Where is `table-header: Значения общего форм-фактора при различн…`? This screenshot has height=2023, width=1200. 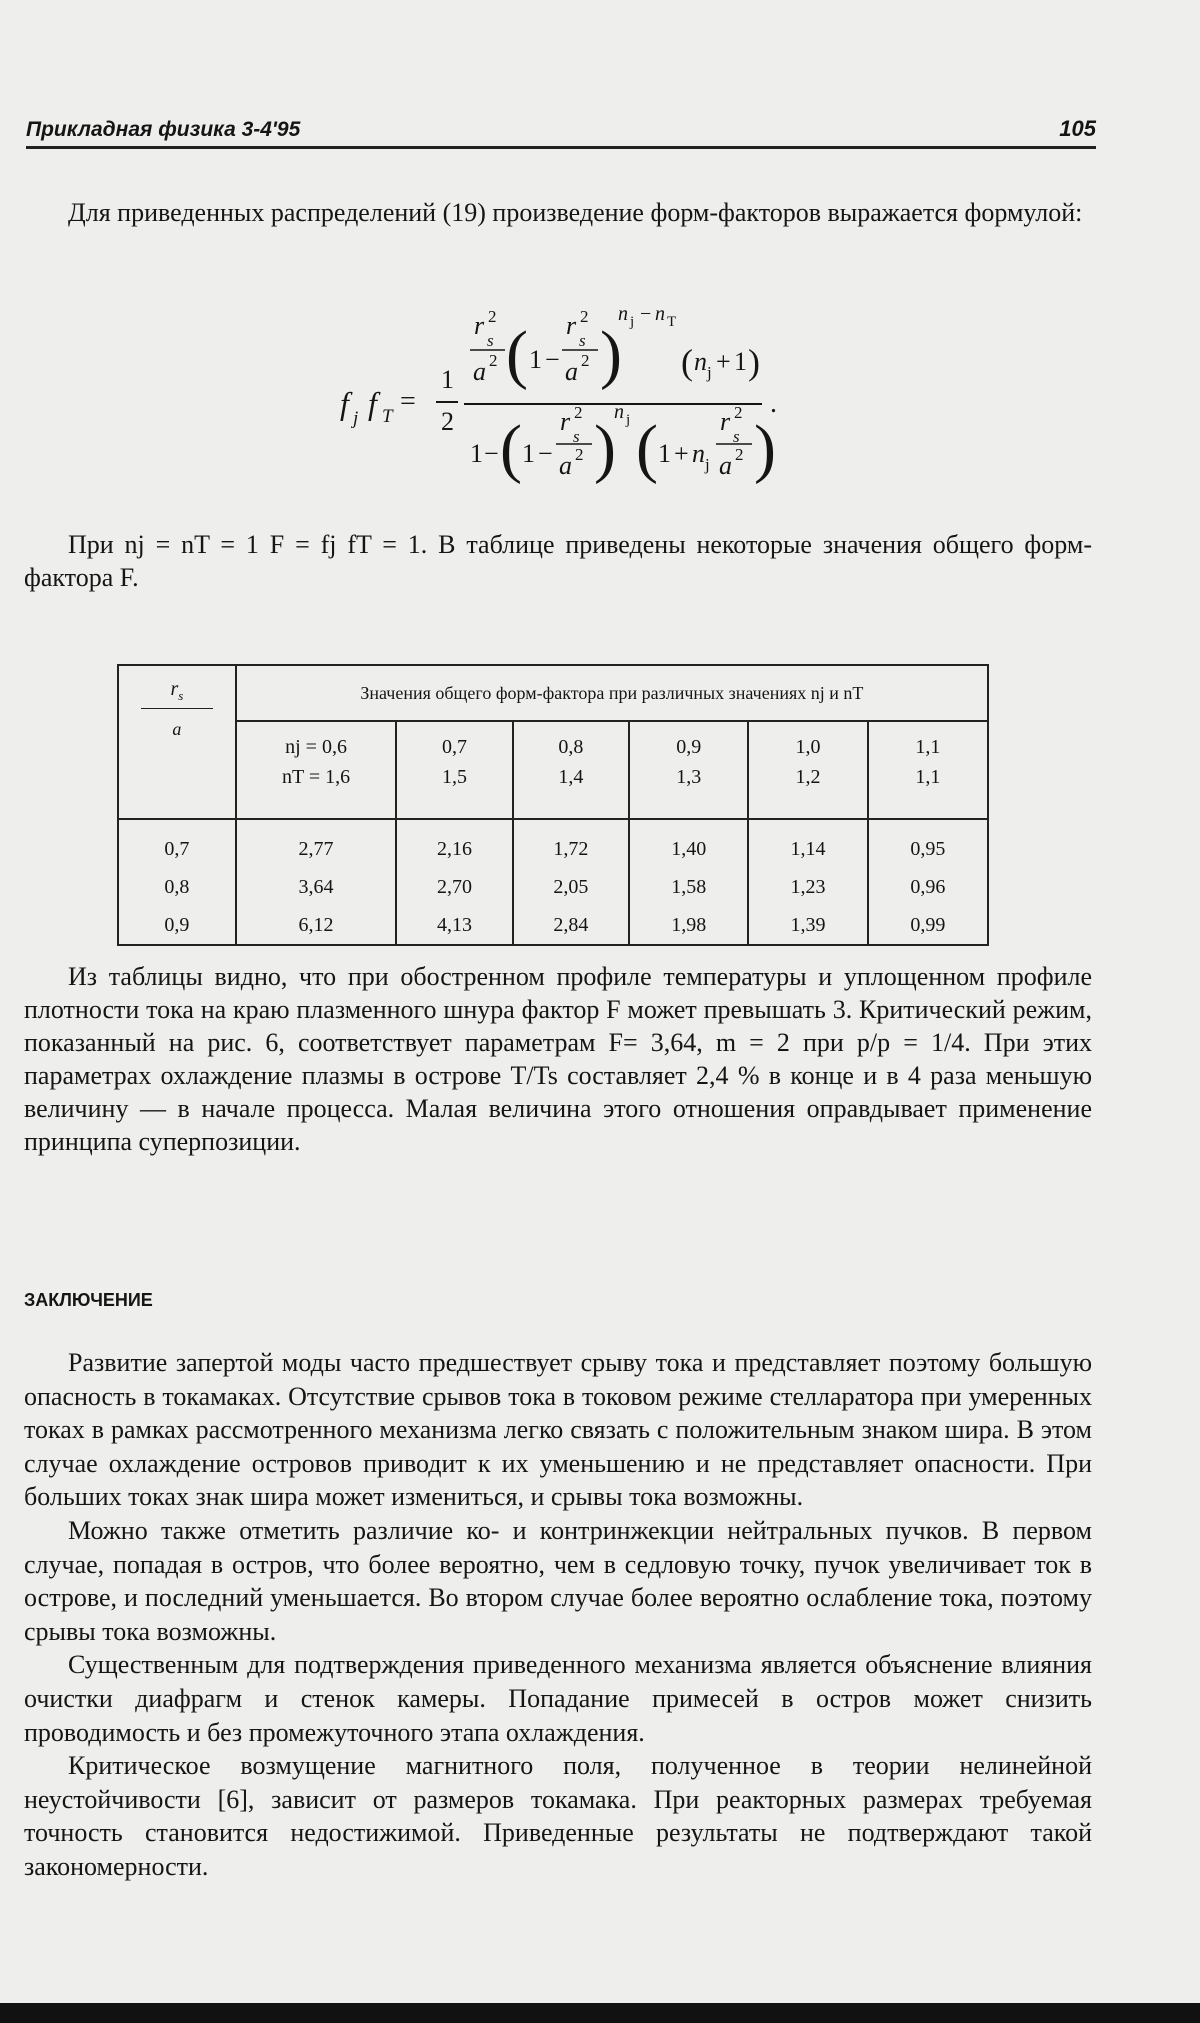 table-header: Значения общего форм-фактора при различн… is located at coordinates (612, 693).